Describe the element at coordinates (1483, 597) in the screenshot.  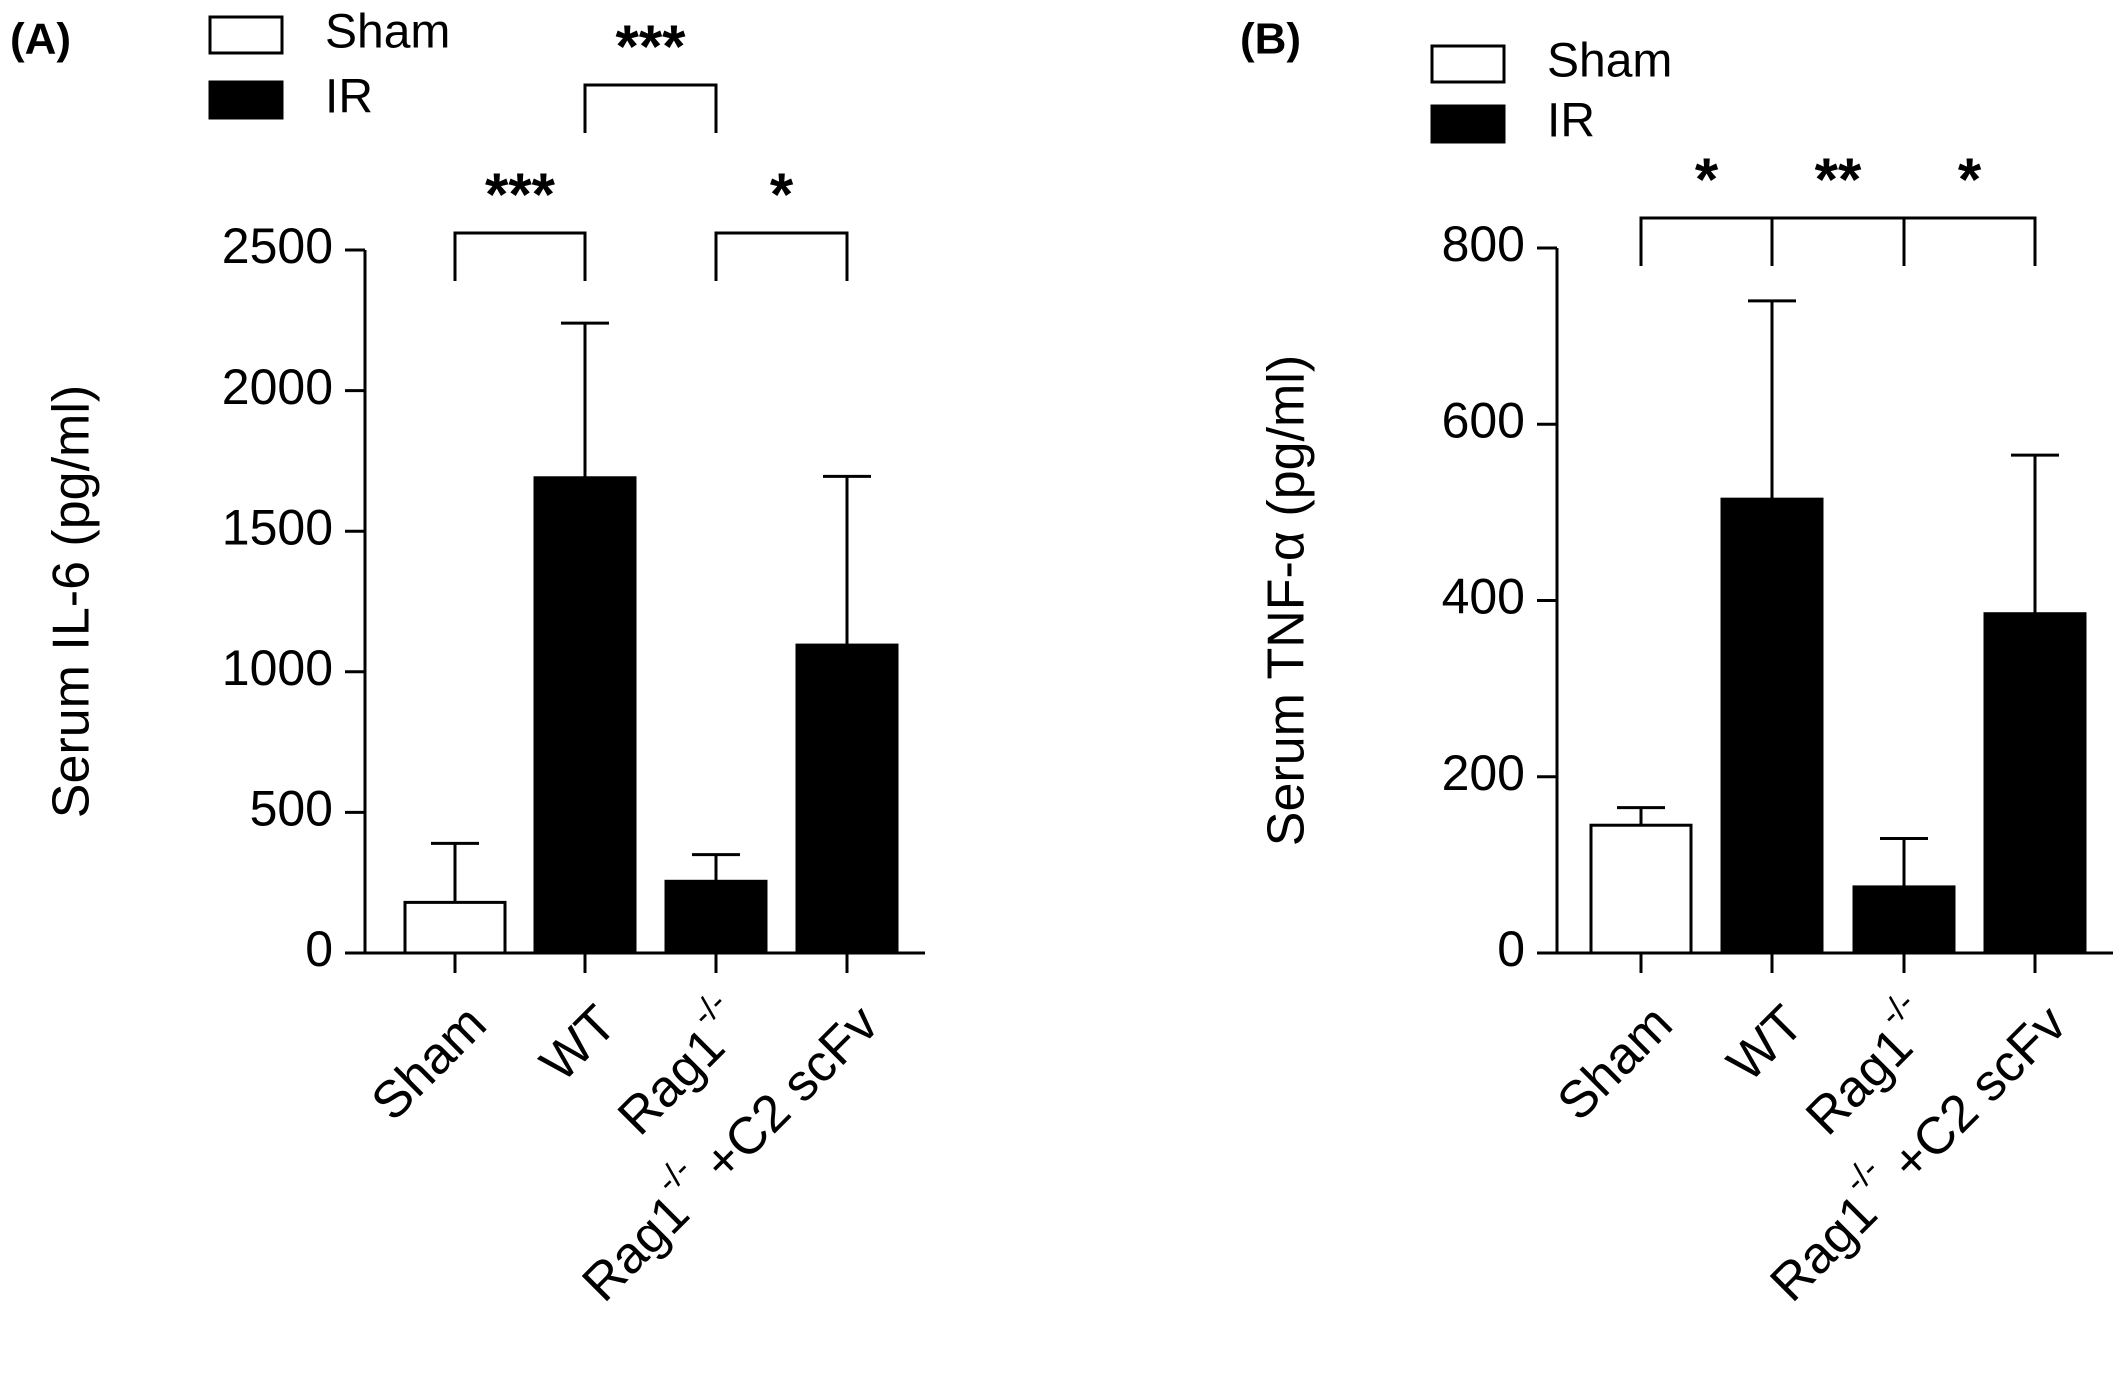
I see `y-tick-label: 400` at that location.